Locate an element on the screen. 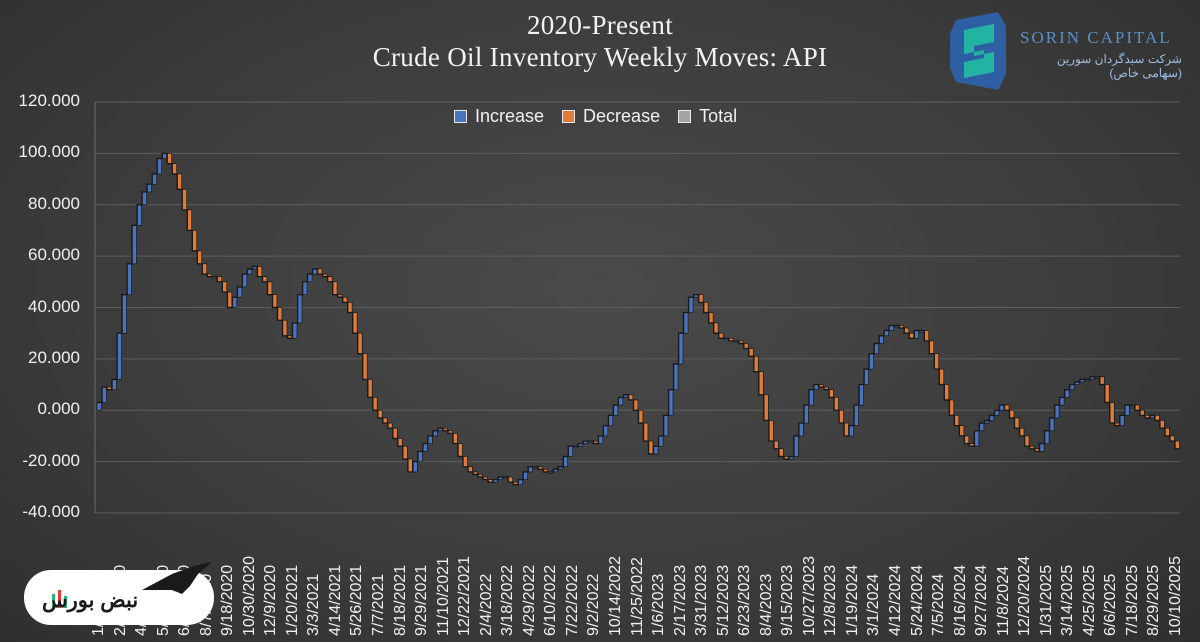 This screenshot has height=642, width=1200. x-tick-label: 8/29/2025 is located at coordinates (1154, 600).